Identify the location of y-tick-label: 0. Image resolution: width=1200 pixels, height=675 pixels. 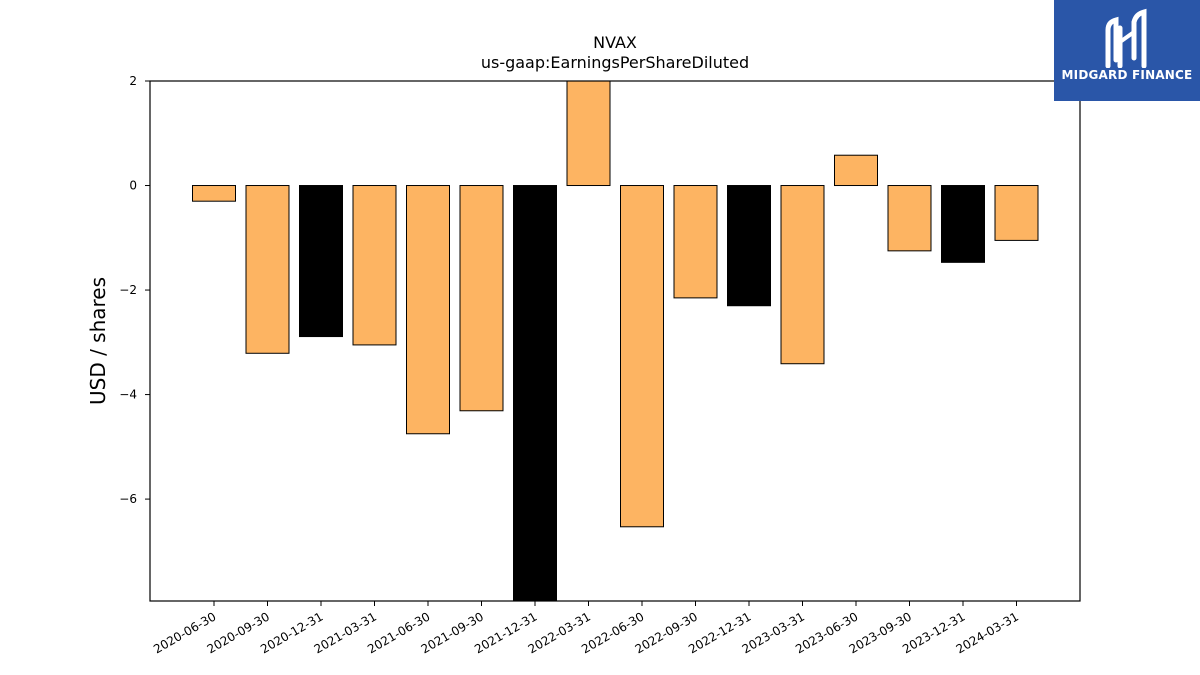
(133, 186).